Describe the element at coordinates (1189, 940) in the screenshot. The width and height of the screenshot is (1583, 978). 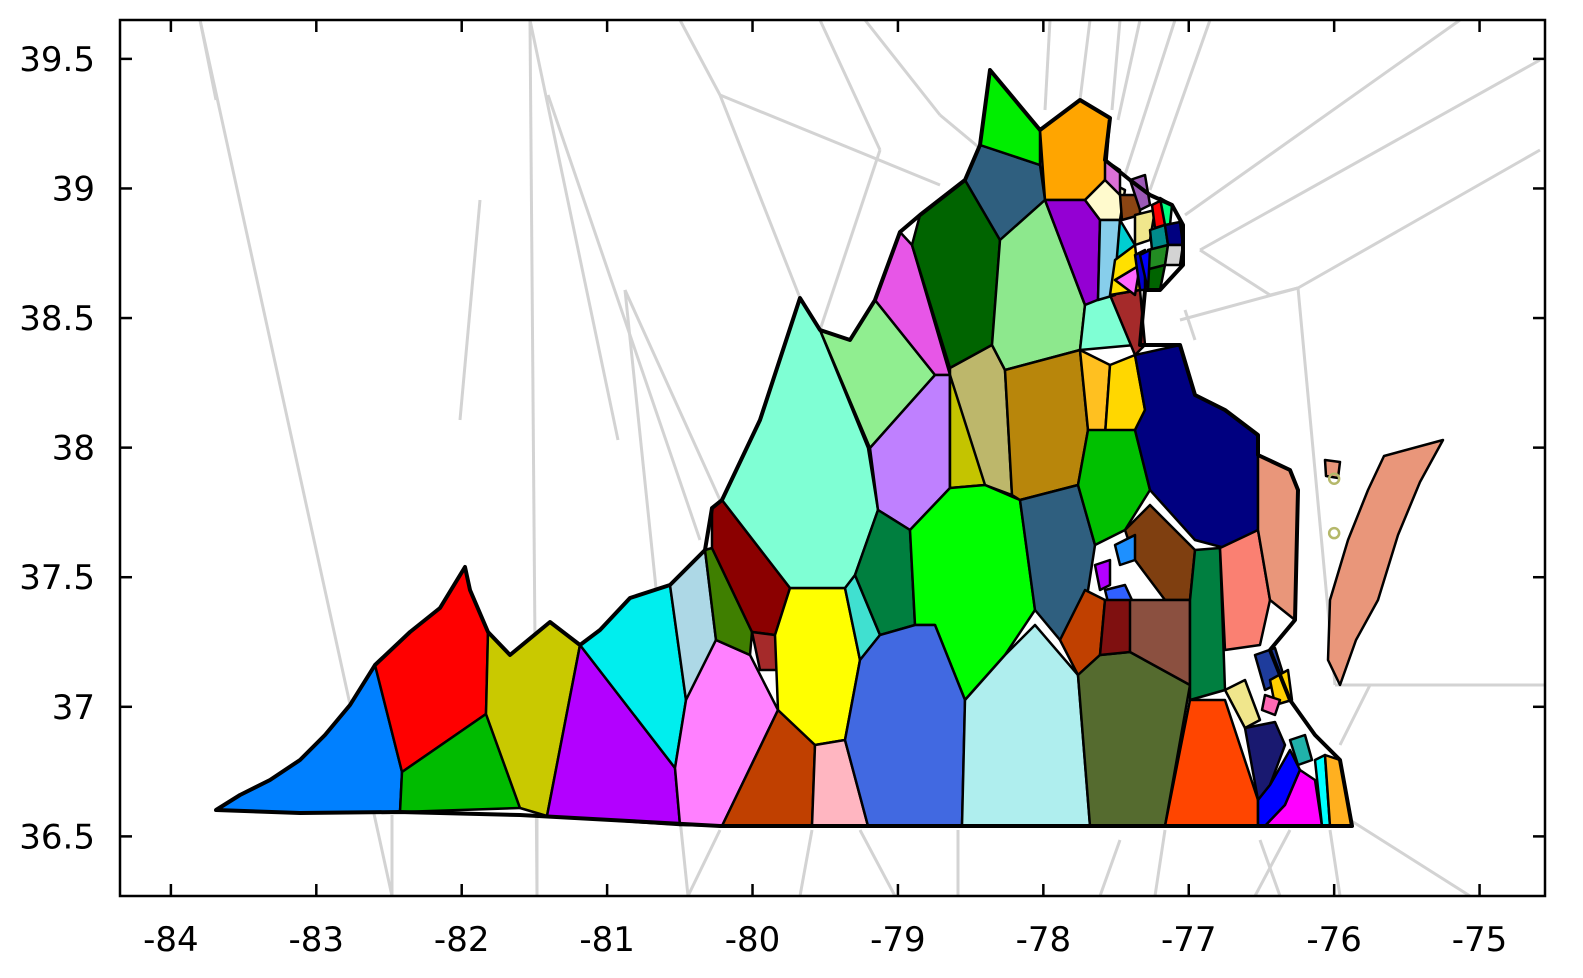
I see `x-tick-label: -77` at that location.